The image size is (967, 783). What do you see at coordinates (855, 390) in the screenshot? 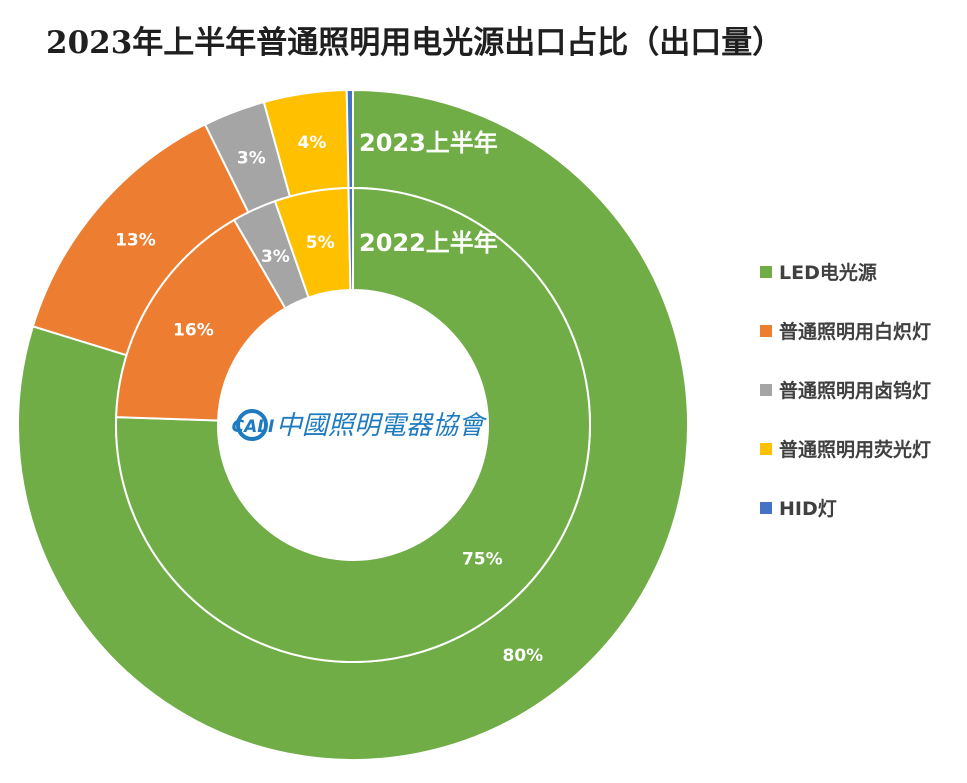
I see `legend-label-2: 普通照明用卤钨灯` at bounding box center [855, 390].